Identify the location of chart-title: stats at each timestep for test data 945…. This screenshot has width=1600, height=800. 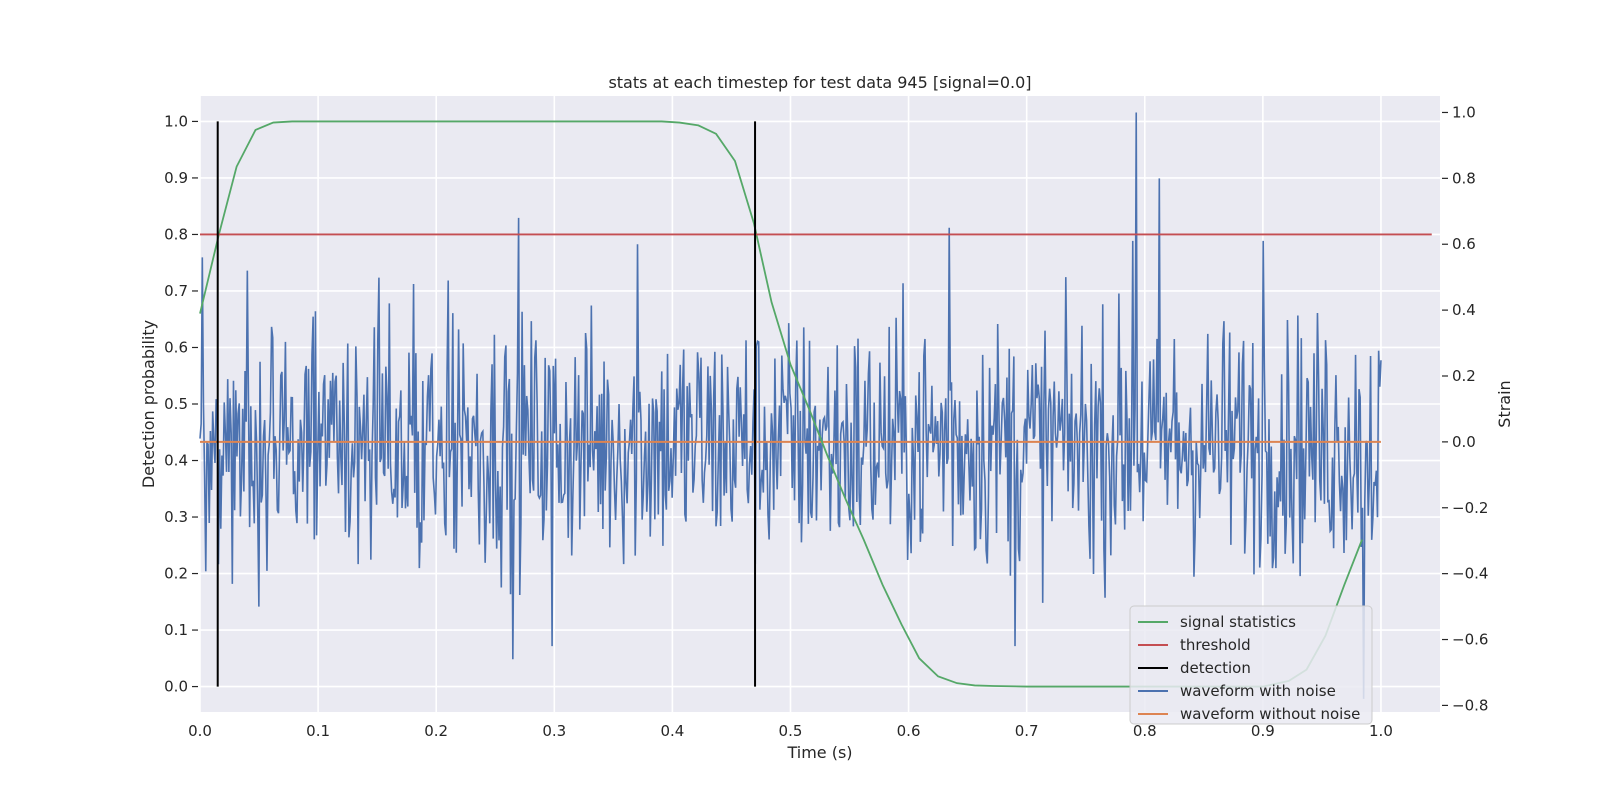
(819, 82).